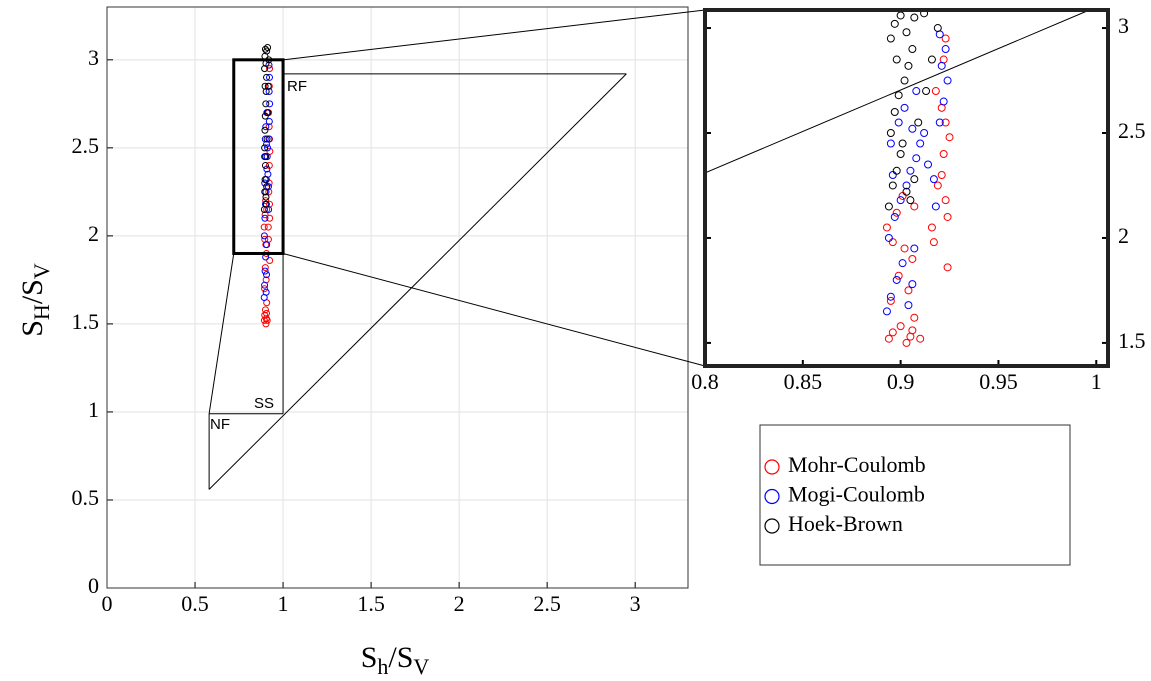 The height and width of the screenshot is (681, 1151). What do you see at coordinates (41, 271) in the screenshot?
I see `ylabel-part: V` at bounding box center [41, 271].